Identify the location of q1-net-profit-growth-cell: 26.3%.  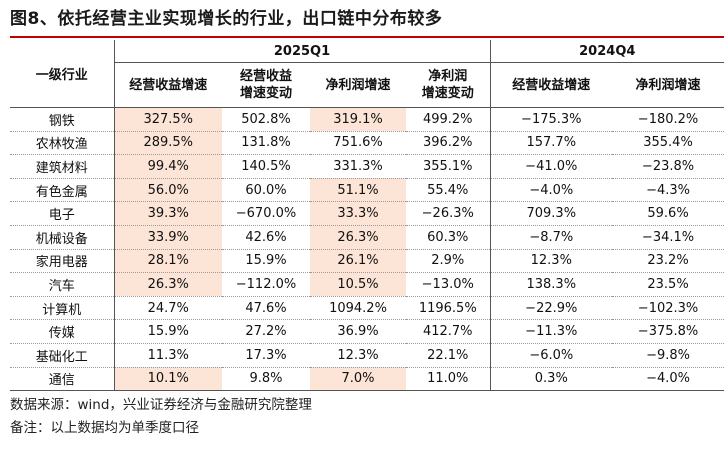
(358, 237).